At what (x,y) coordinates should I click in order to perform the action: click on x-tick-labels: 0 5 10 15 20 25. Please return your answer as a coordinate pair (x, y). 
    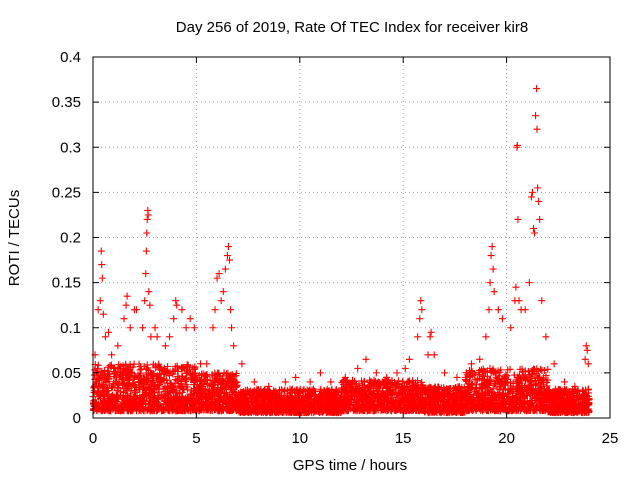
    Looking at the image, I should click on (354, 438).